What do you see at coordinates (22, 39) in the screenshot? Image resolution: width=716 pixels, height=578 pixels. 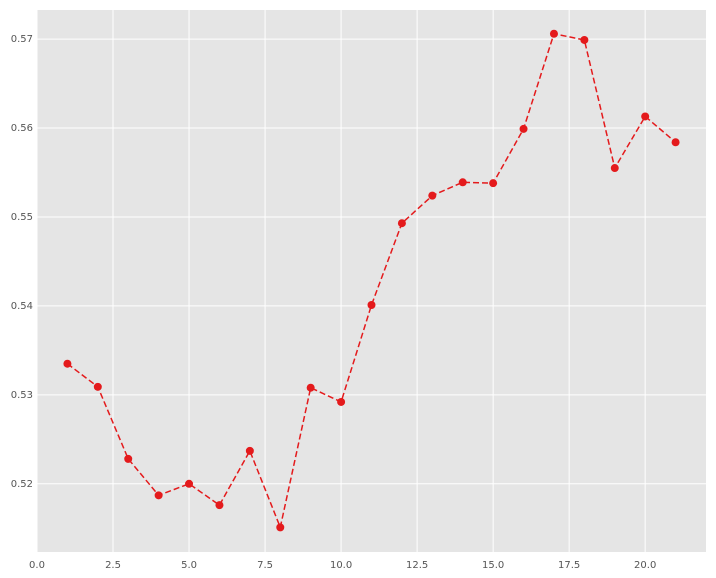 I see `y-tick-label: 0.57` at bounding box center [22, 39].